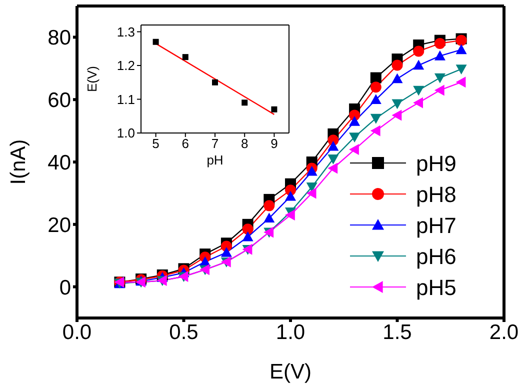 This screenshot has height=386, width=520. I want to click on x-axis-title: E(V), so click(291, 372).